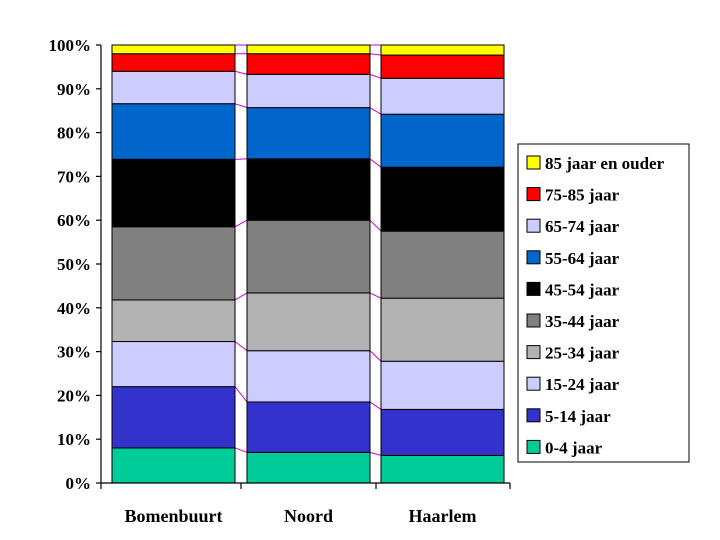  What do you see at coordinates (308, 49) in the screenshot?
I see `bar-segment-85-jaar-en-ouder-Noord` at bounding box center [308, 49].